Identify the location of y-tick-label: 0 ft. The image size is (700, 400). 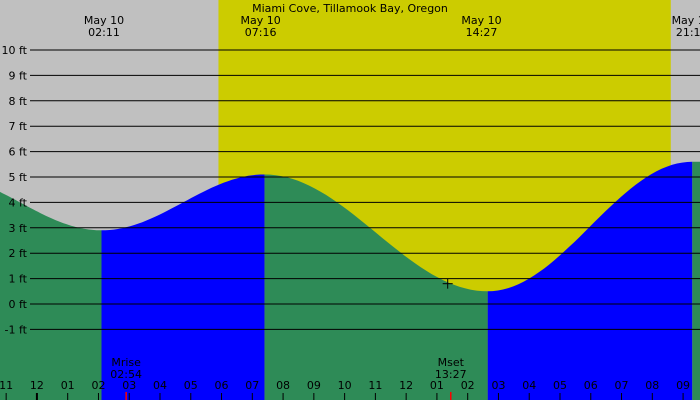
(18, 304).